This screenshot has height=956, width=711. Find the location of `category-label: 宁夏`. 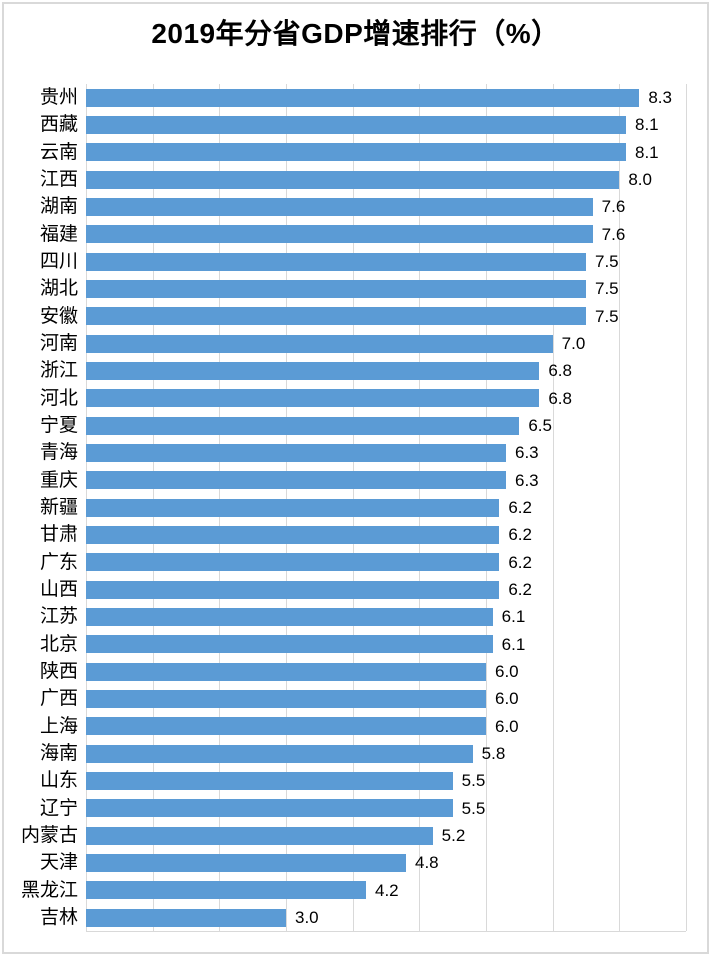

category-label: 宁夏 is located at coordinates (58, 426).